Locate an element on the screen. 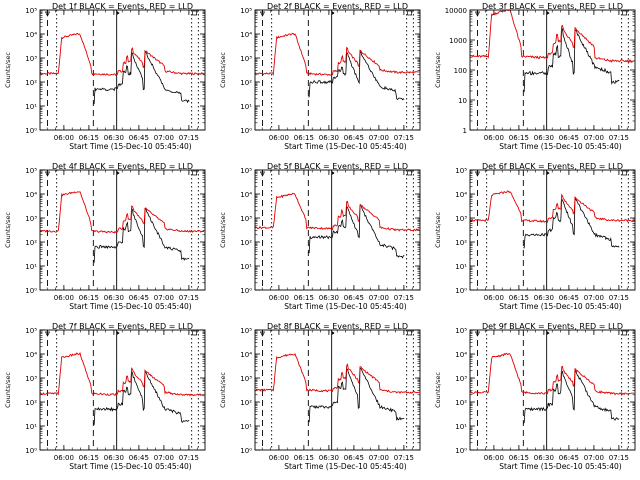 This screenshot has height=480, width=640. y-tick-label: 10 is located at coordinates (462, 101).